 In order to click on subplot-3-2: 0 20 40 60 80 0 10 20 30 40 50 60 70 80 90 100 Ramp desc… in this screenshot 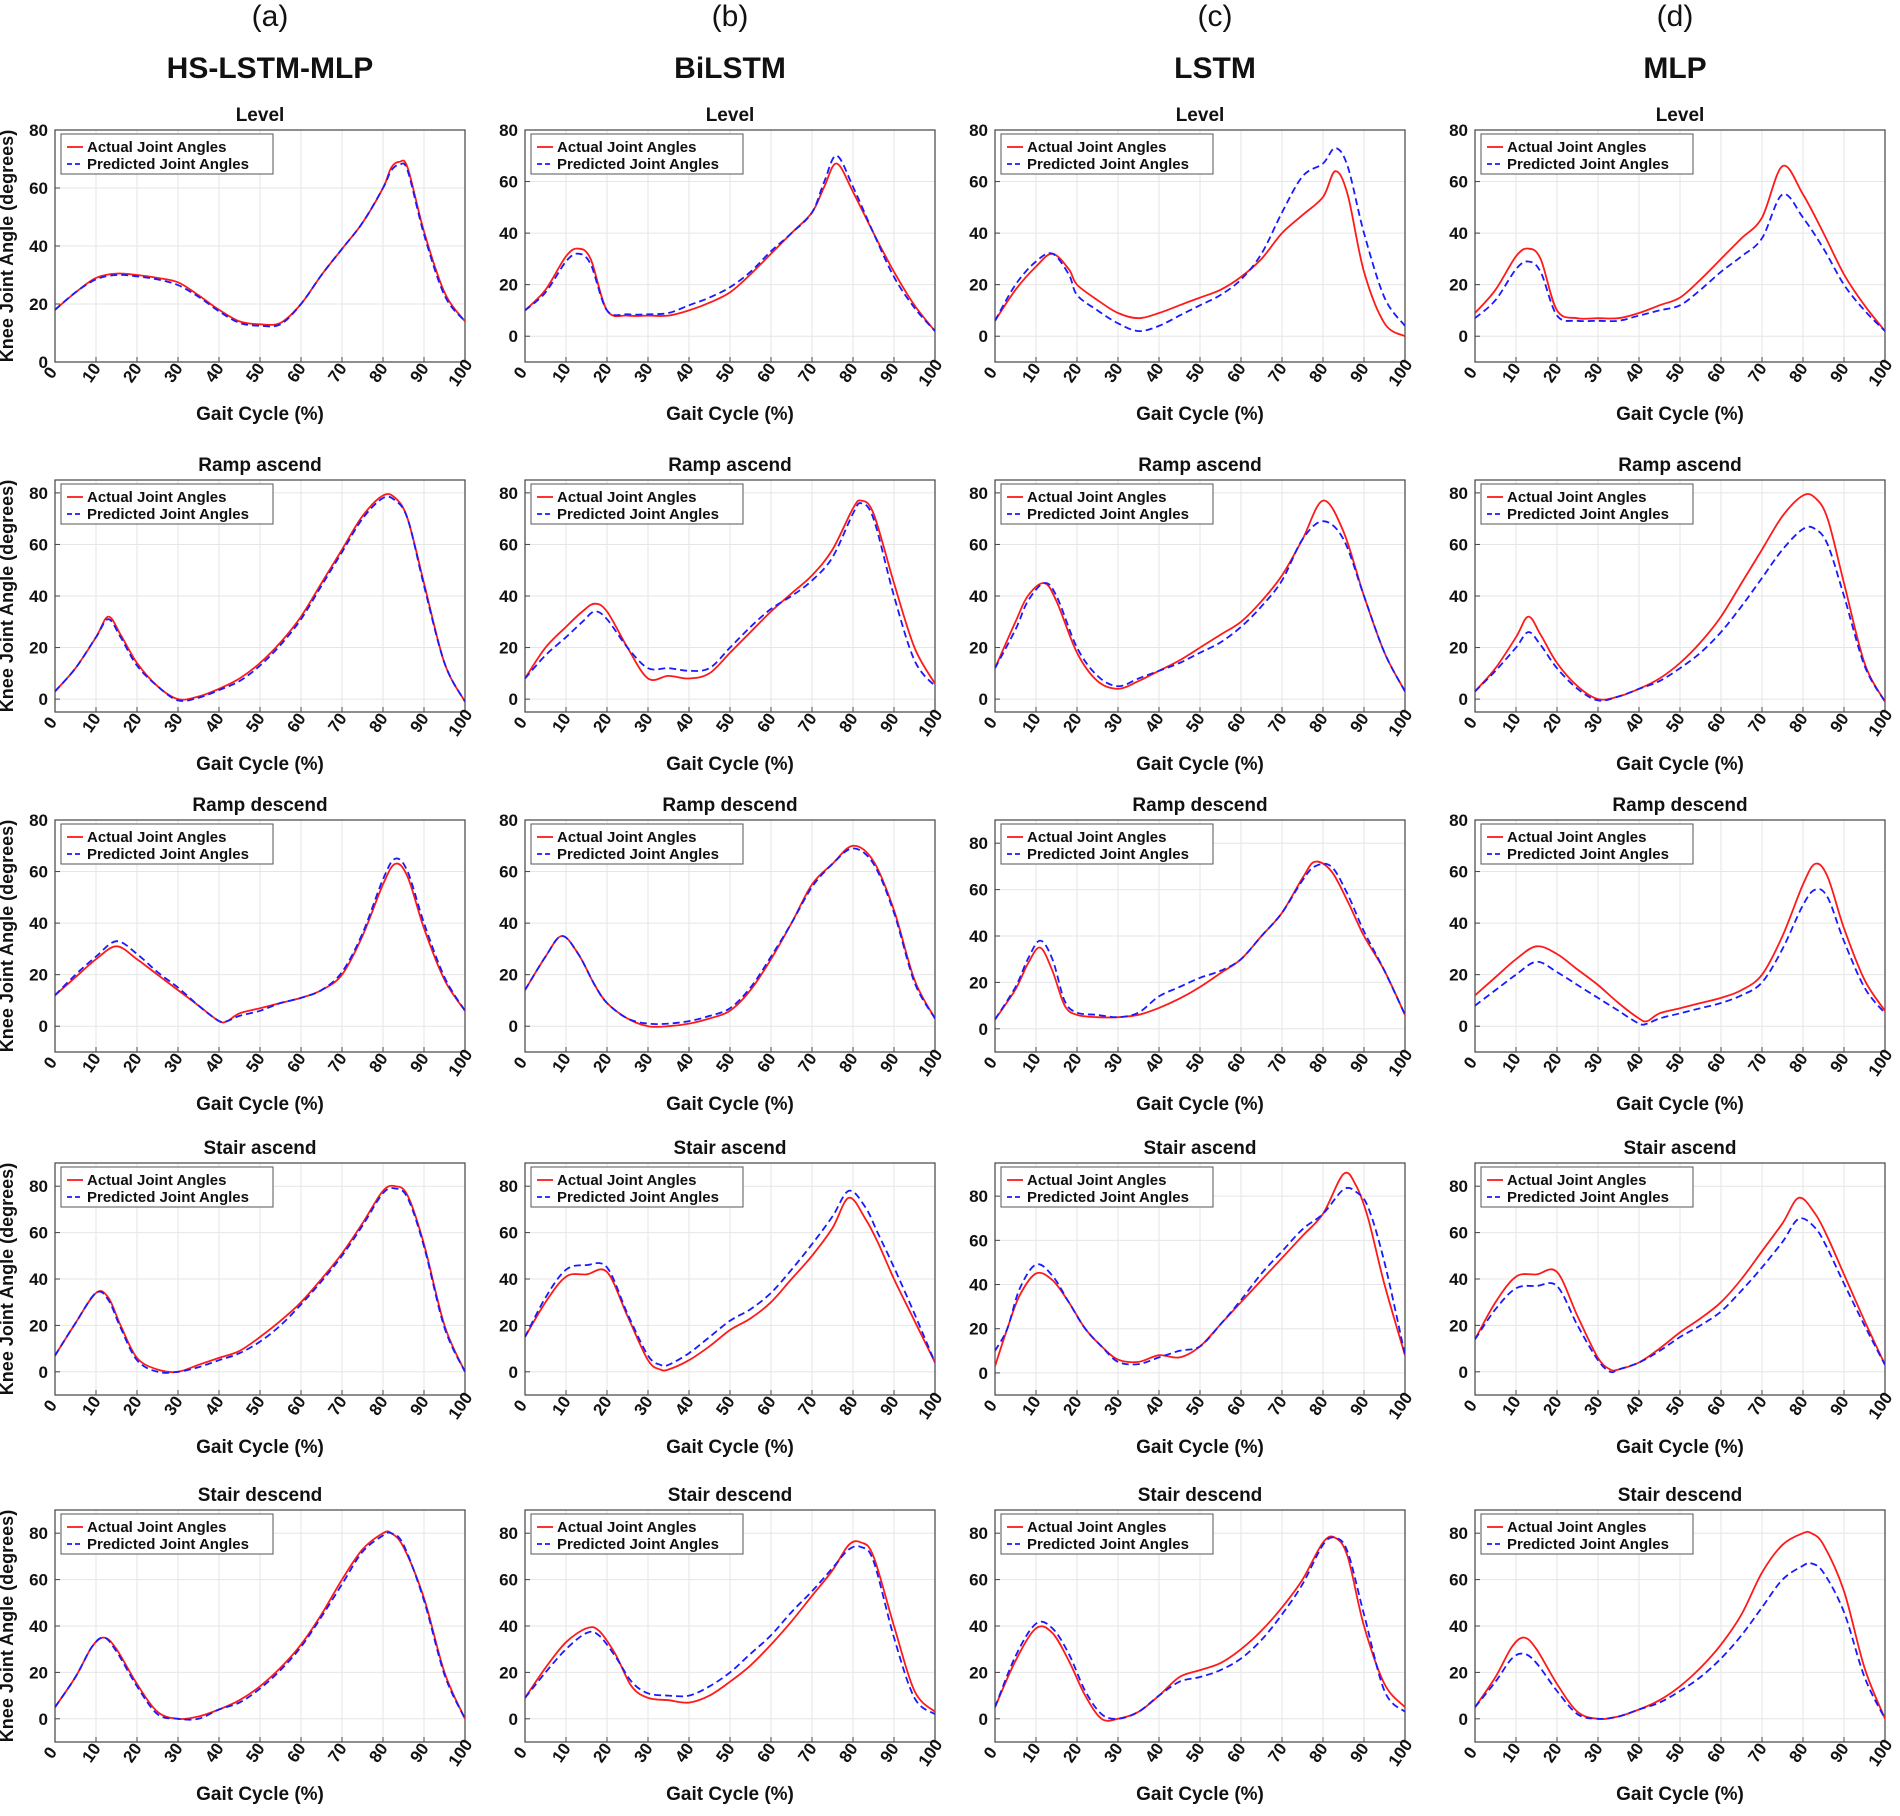, I will do `click(722, 955)`.